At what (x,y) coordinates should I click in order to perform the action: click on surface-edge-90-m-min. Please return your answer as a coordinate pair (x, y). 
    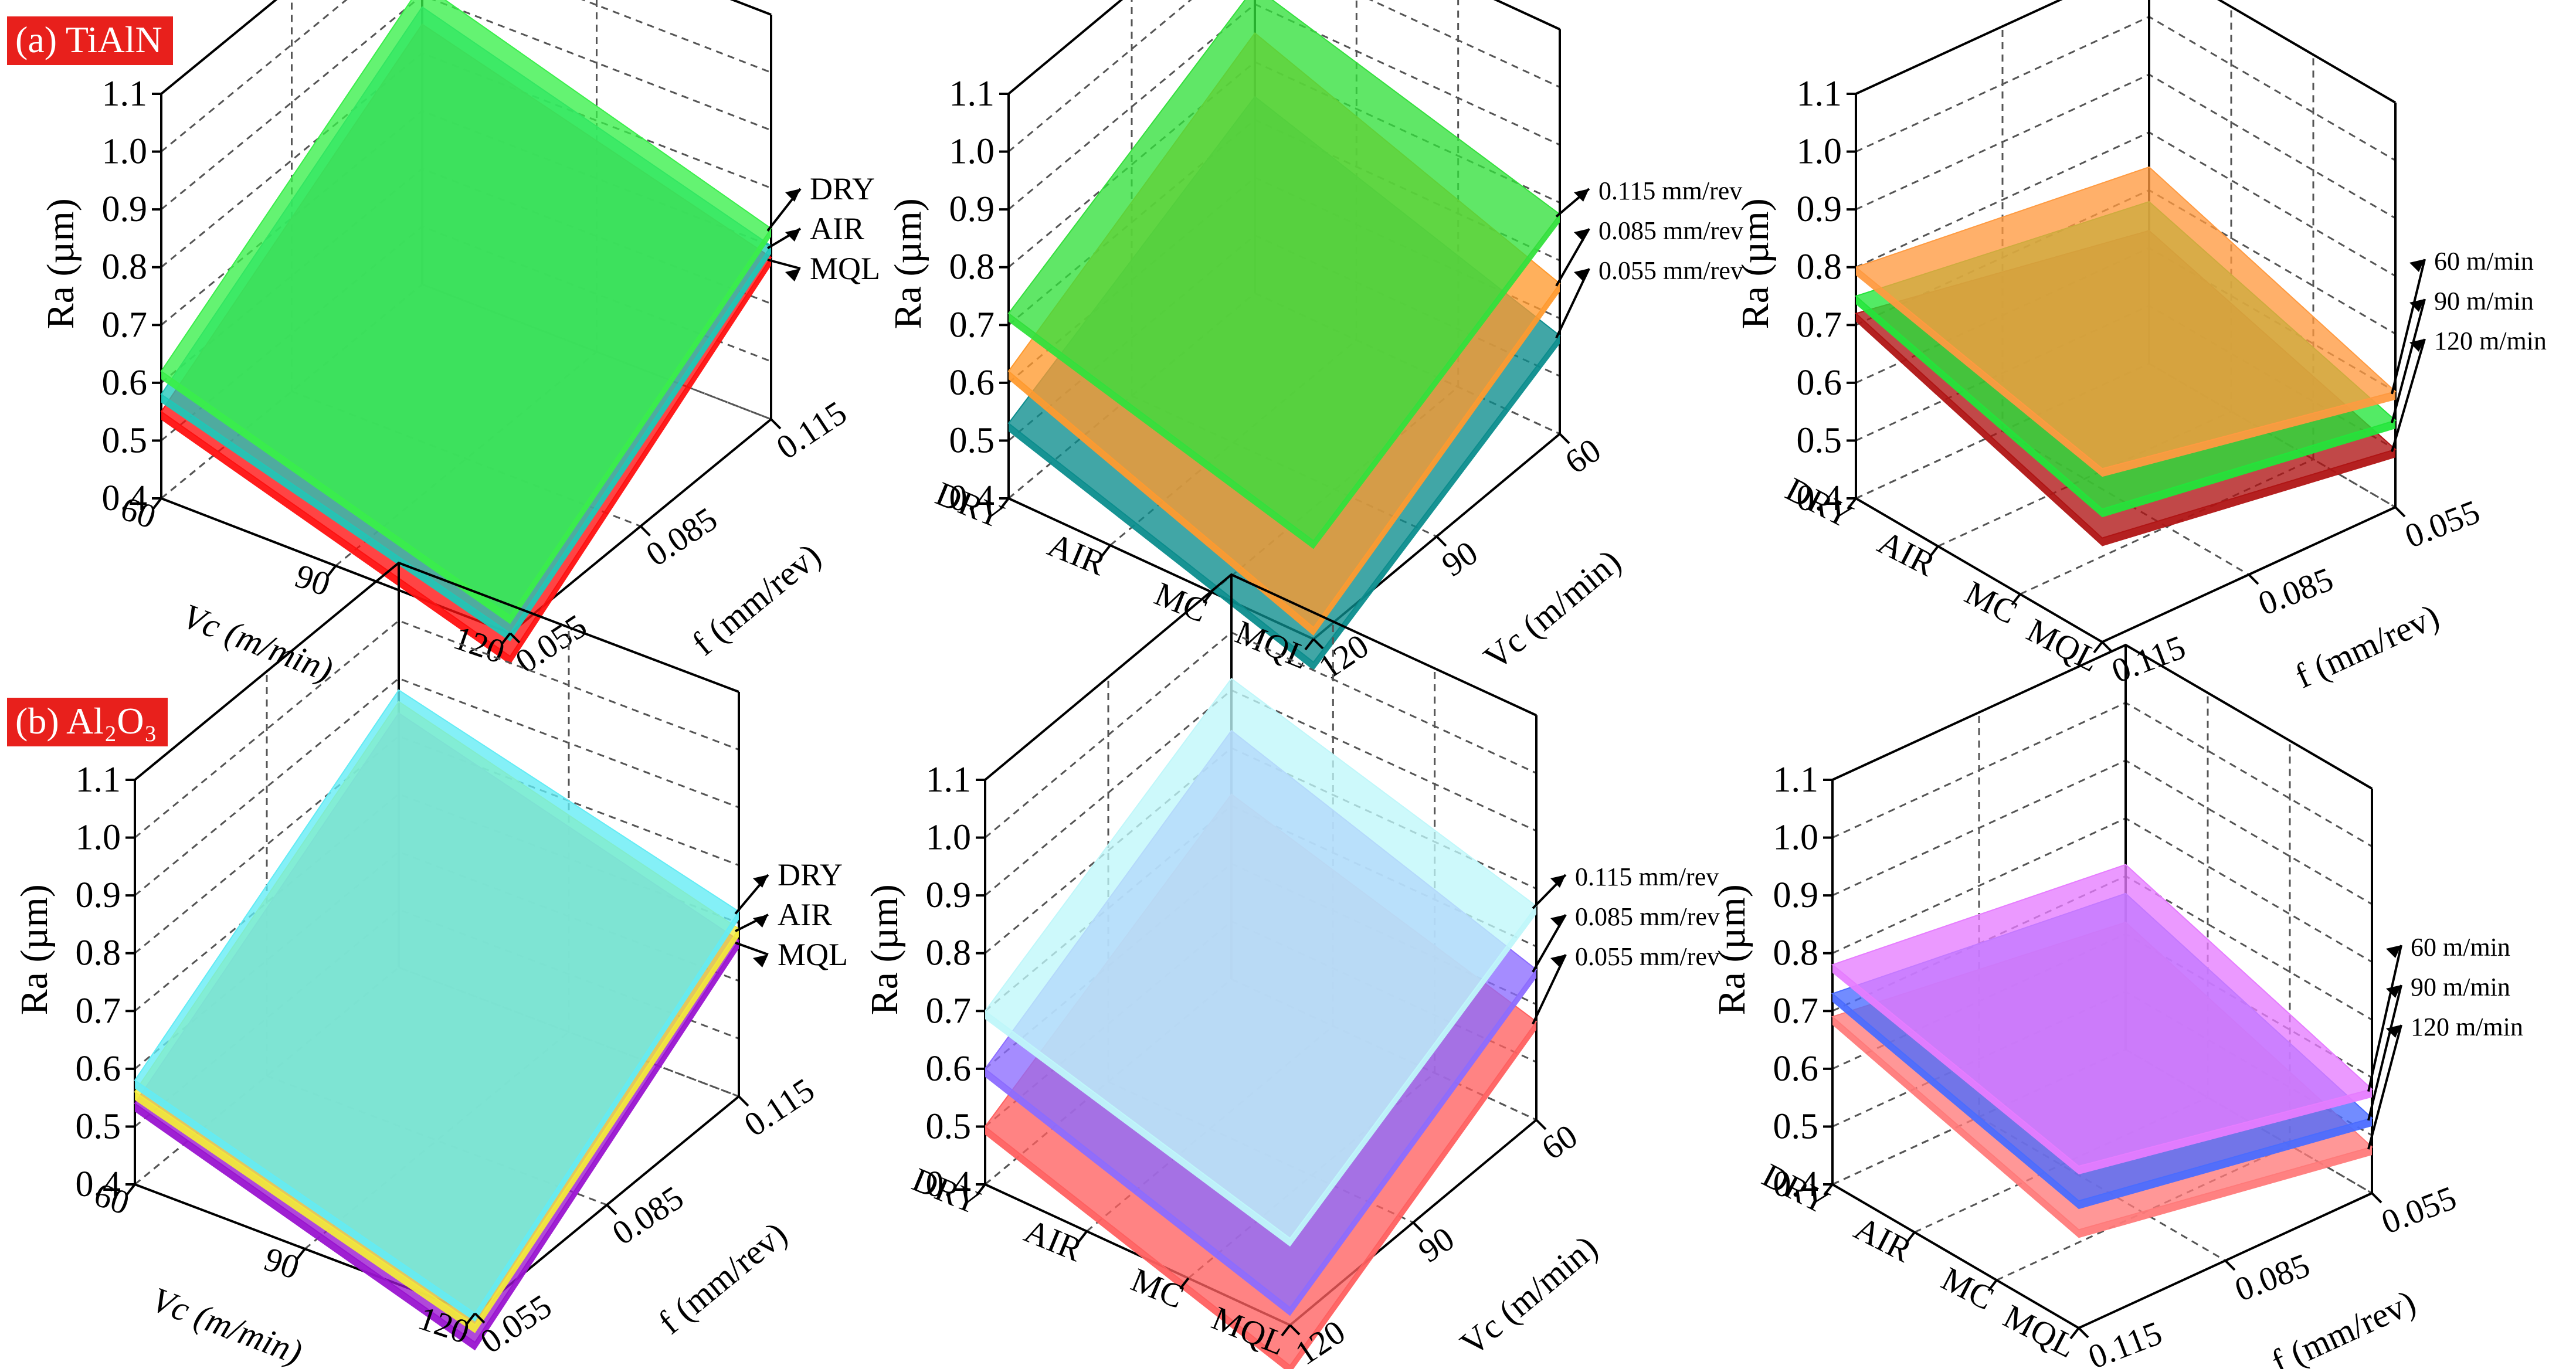
    Looking at the image, I should click on (2125, 407).